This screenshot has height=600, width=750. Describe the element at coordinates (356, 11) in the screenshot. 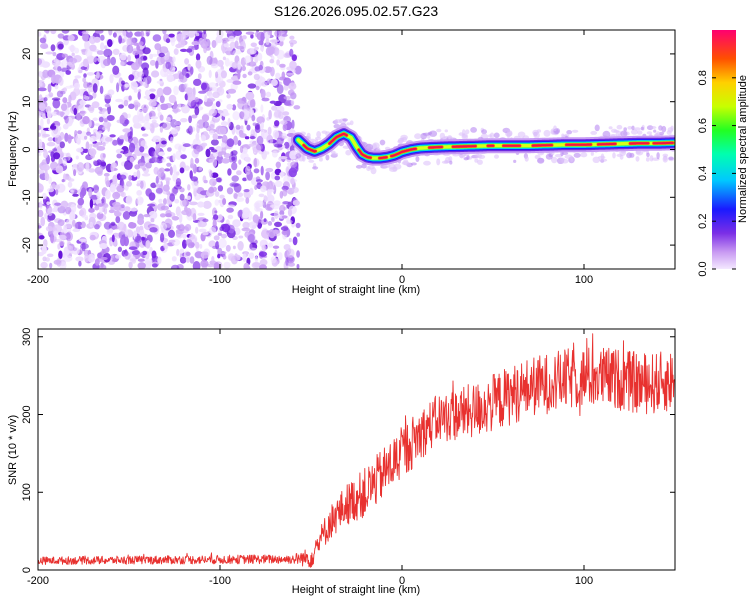

I see `chart-title: S126.2026.095.02.57.G23` at that location.